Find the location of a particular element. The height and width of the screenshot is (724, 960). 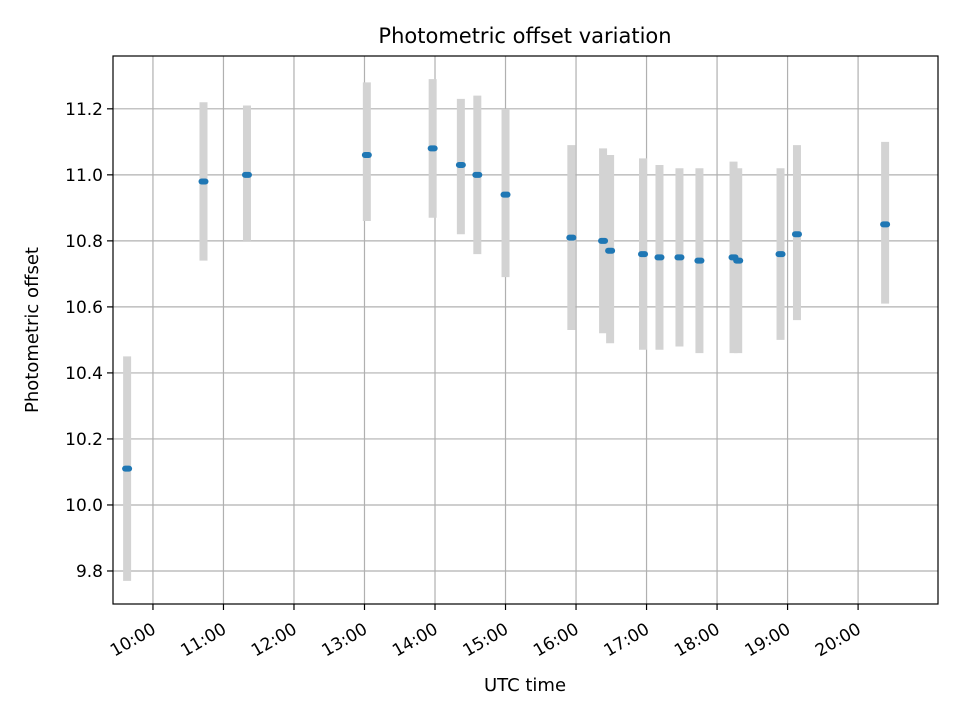

y-tick-label: 9.8 is located at coordinates (89, 572).